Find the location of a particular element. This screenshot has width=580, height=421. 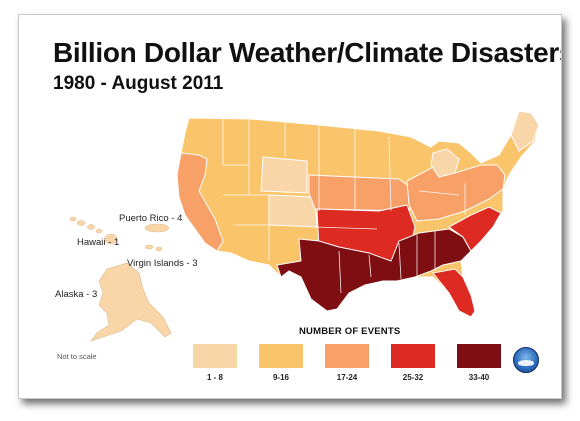

region-west-coast is located at coordinates (200, 202).